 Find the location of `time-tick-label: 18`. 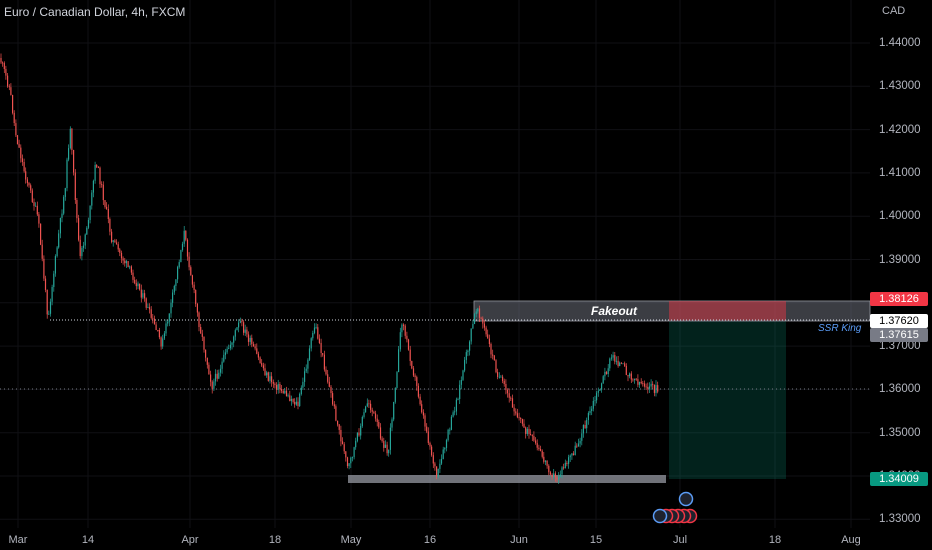

time-tick-label: 18 is located at coordinates (775, 540).